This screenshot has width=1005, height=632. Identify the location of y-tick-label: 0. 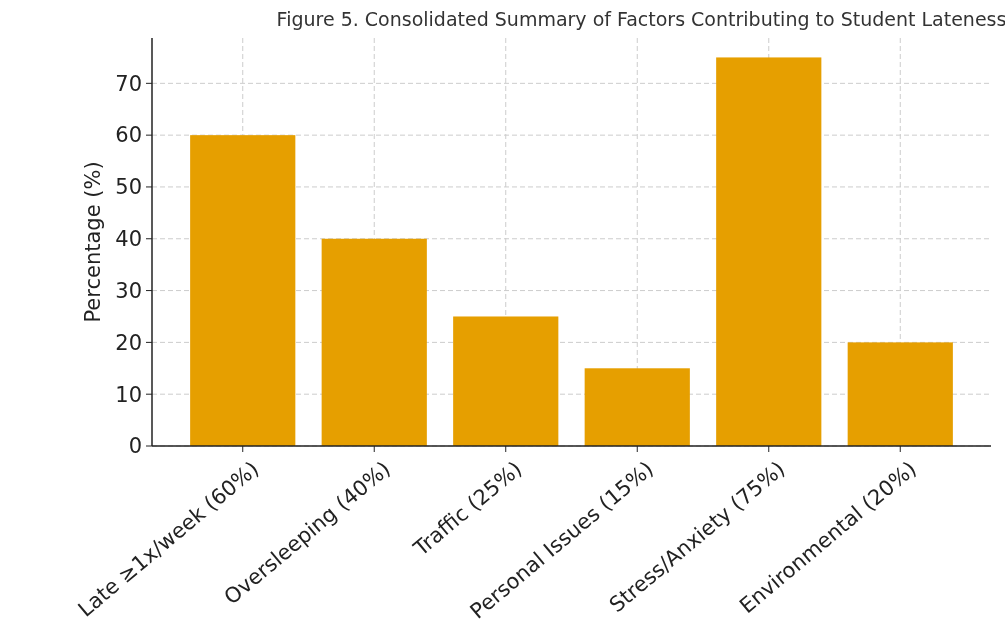
(135, 446).